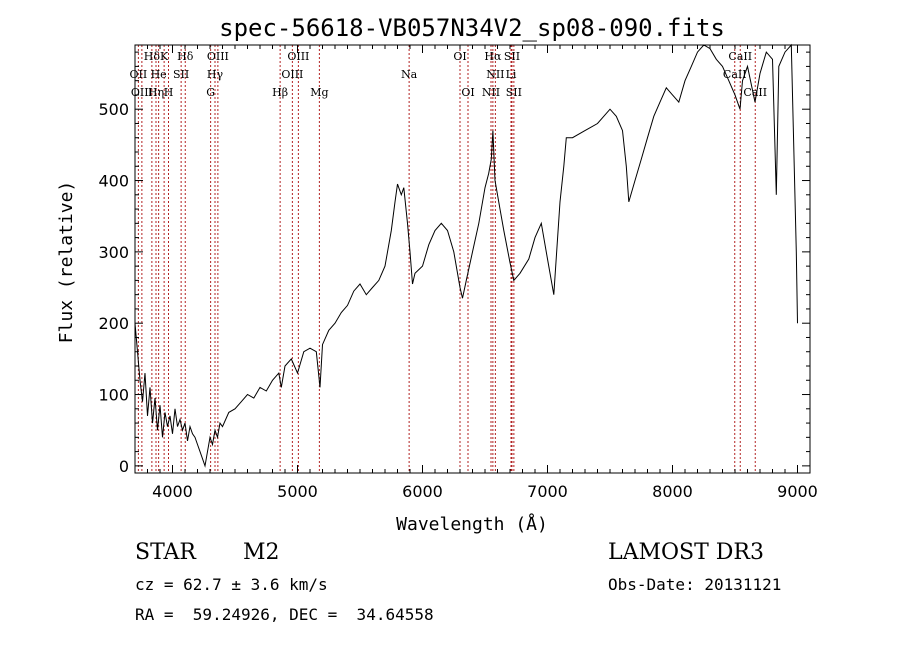 The image size is (900, 649). Describe the element at coordinates (472, 28) in the screenshot. I see `chart-title: spec-56618-VB057N34V2_sp08-090.fits` at that location.